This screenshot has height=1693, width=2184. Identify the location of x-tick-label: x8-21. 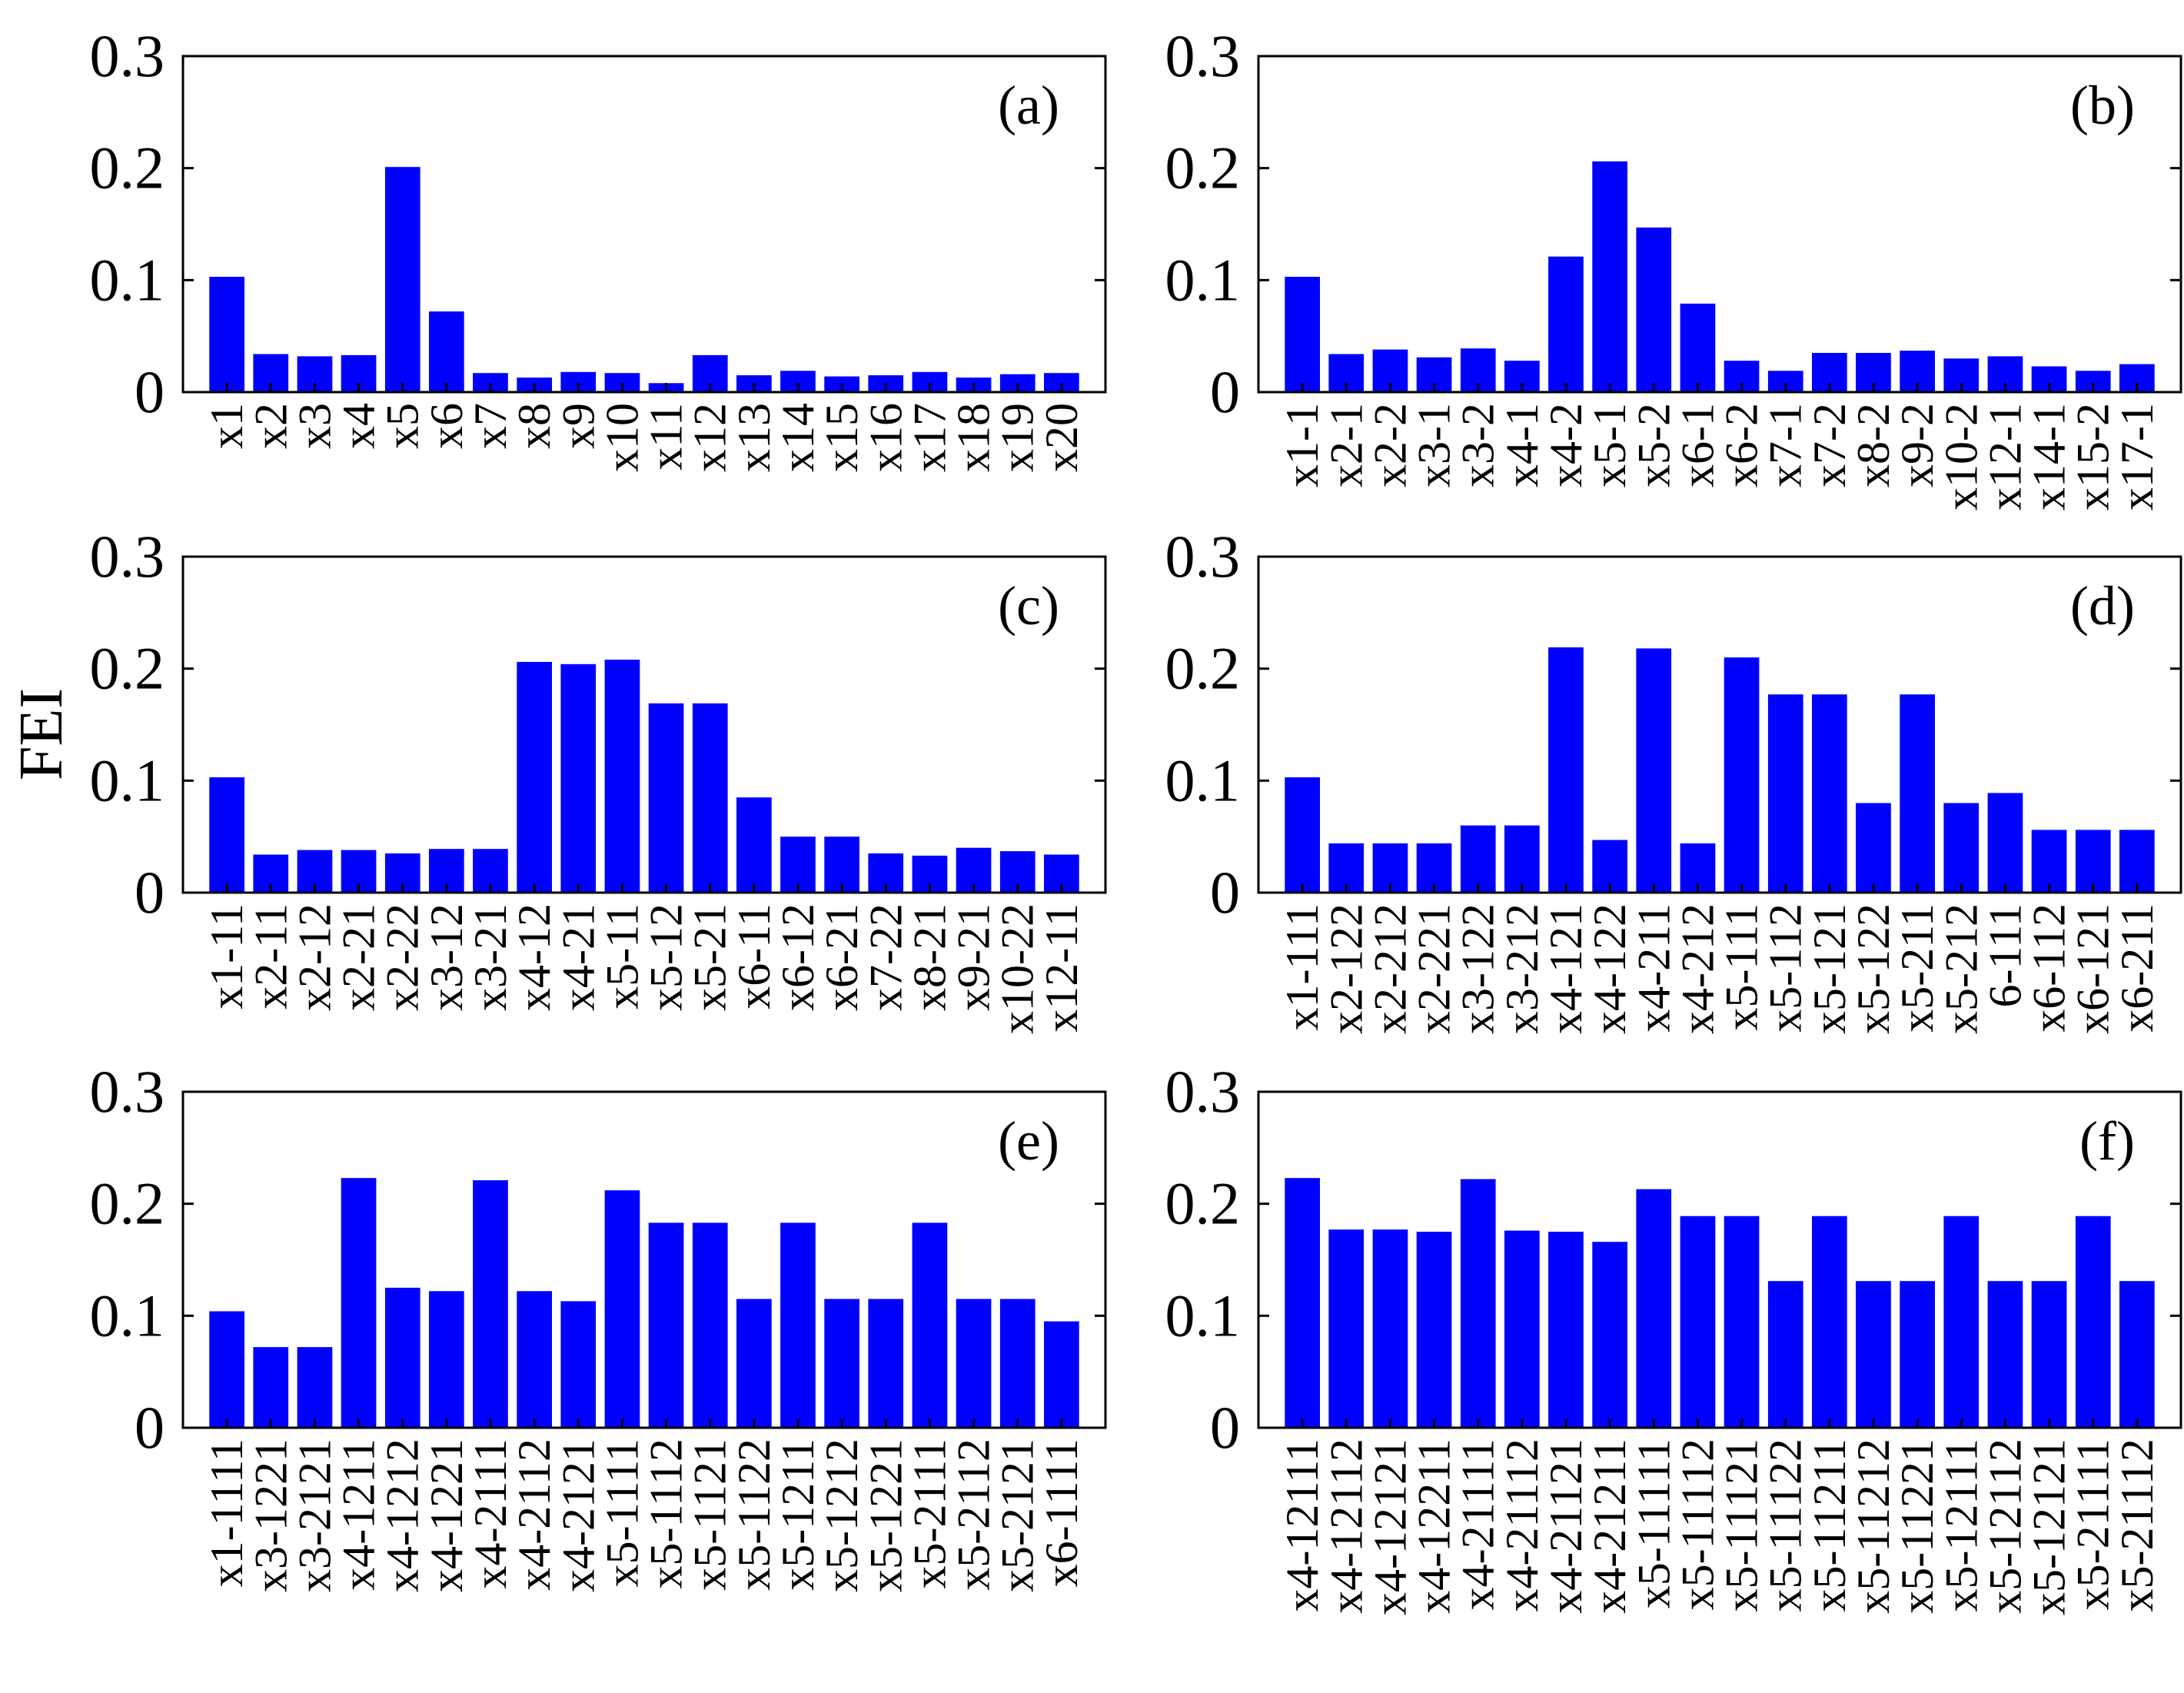
(930, 957).